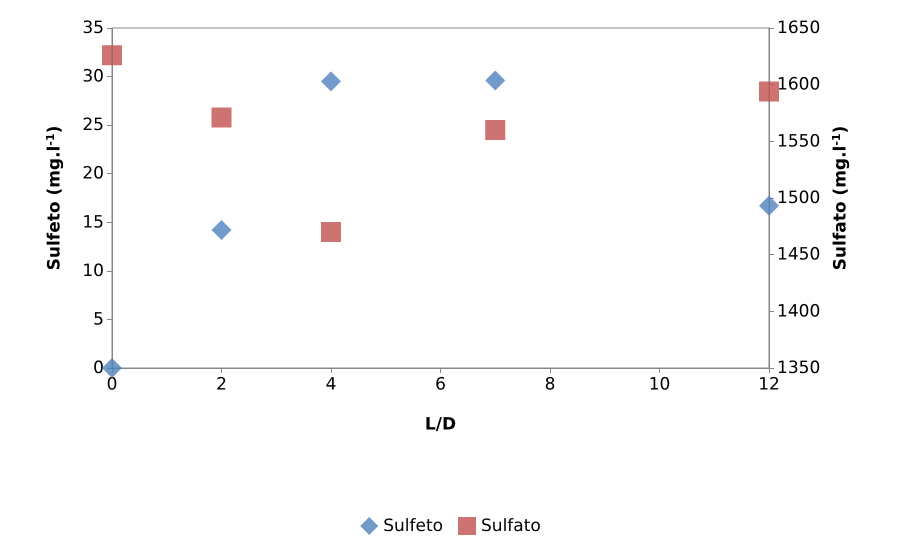 The height and width of the screenshot is (545, 901). I want to click on x-tick-label: 4, so click(331, 384).